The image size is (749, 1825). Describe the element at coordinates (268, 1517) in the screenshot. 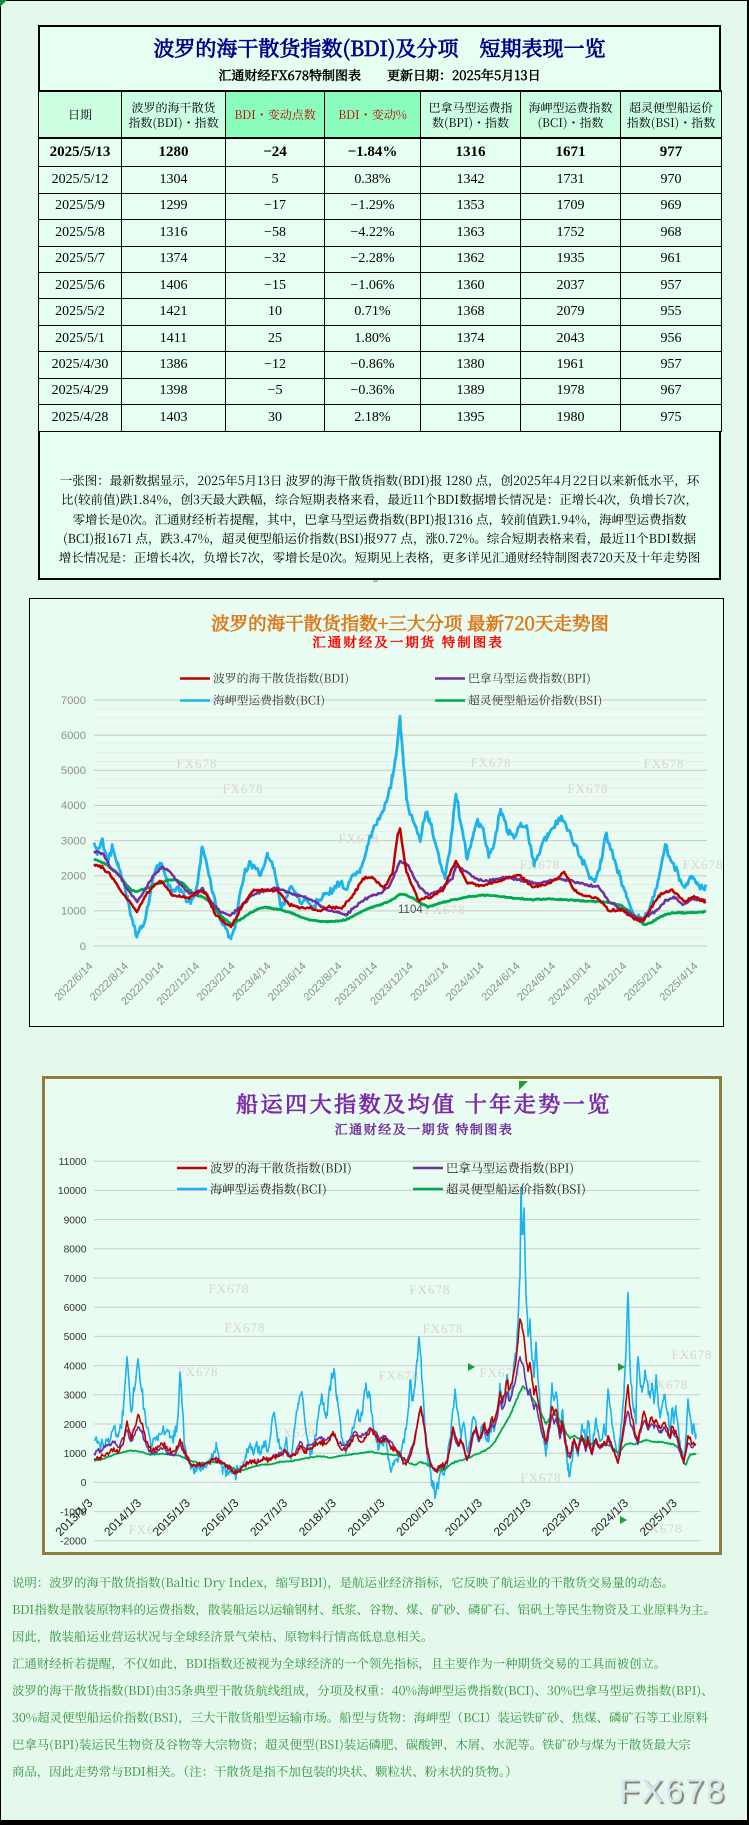

I see `svg-text: 2017/1/3` at that location.